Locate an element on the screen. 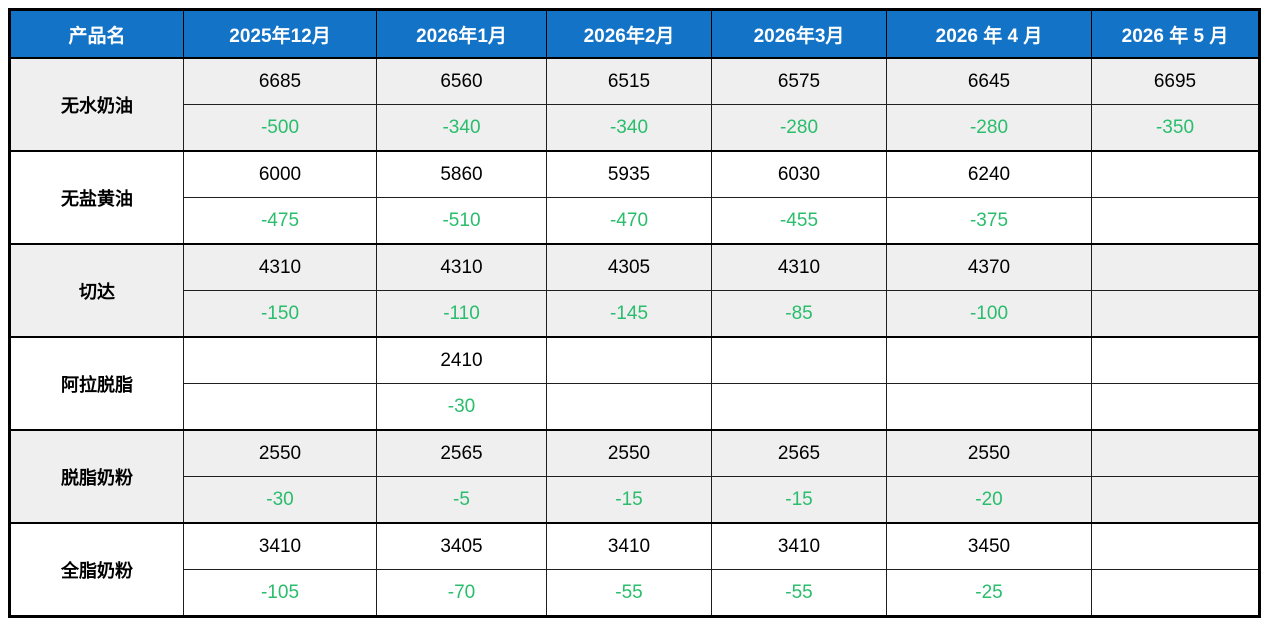 The width and height of the screenshot is (1266, 626). price-cell: 6515 is located at coordinates (629, 81).